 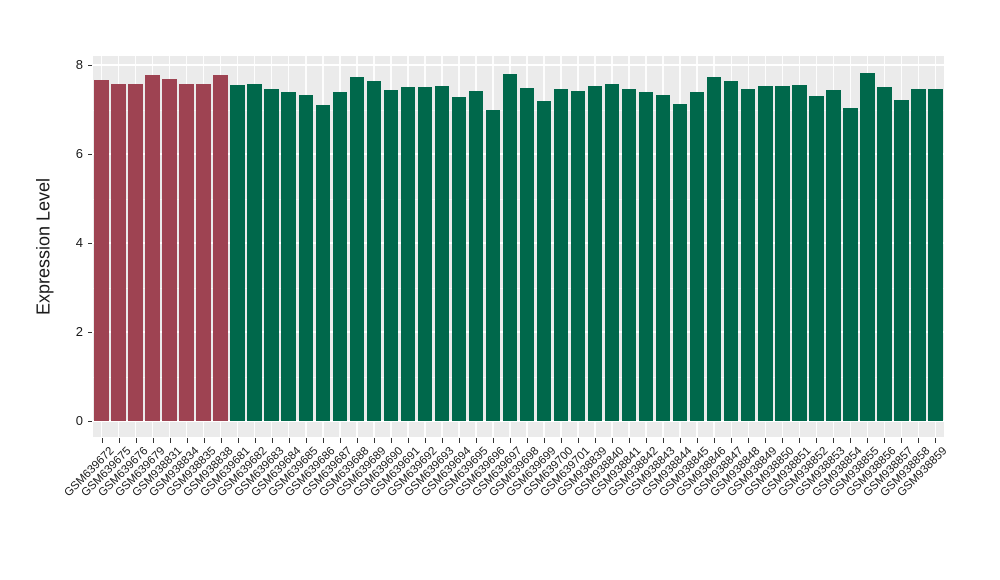 What do you see at coordinates (357, 249) in the screenshot?
I see `bar-GSM639688` at bounding box center [357, 249].